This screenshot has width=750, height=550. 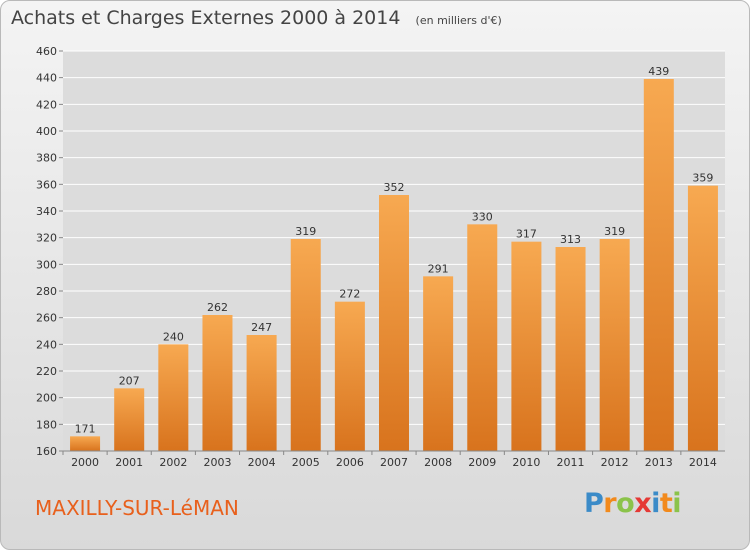 What do you see at coordinates (85, 462) in the screenshot?
I see `x-tick-label-2000: 2000` at bounding box center [85, 462].